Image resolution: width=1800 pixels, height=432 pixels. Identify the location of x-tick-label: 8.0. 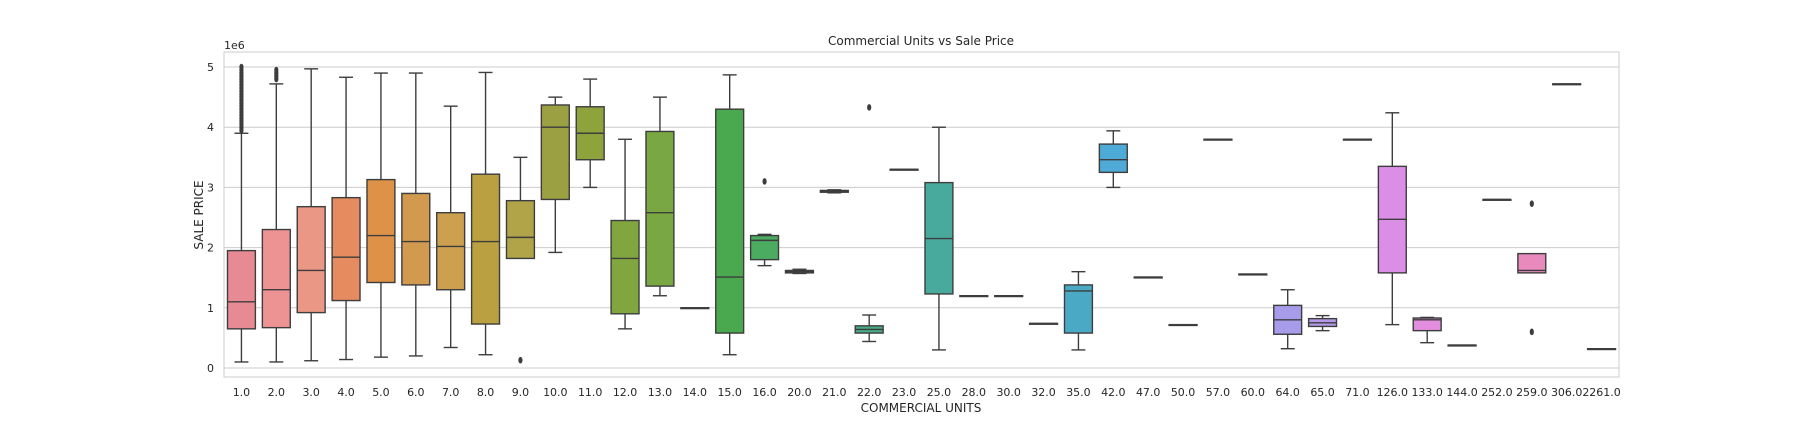
(486, 392).